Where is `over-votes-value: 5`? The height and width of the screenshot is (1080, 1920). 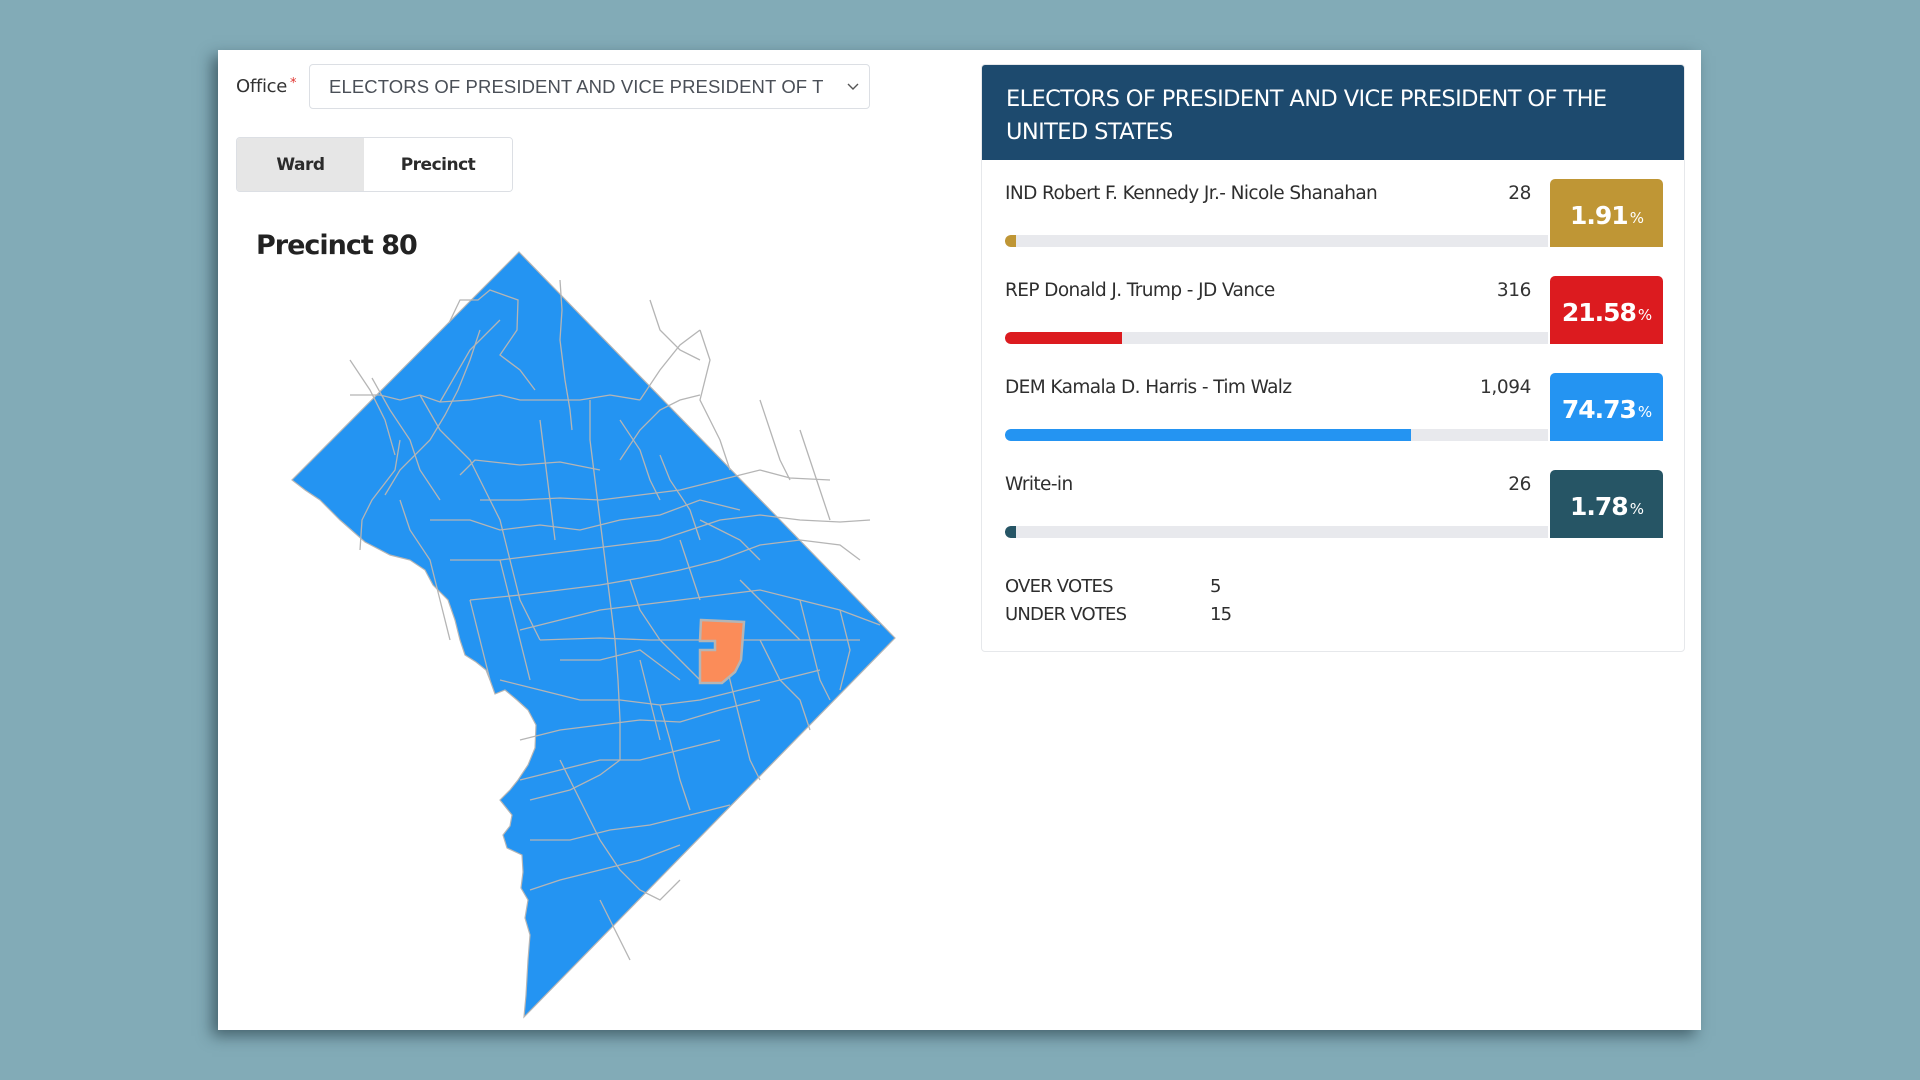
over-votes-value: 5 is located at coordinates (1215, 586).